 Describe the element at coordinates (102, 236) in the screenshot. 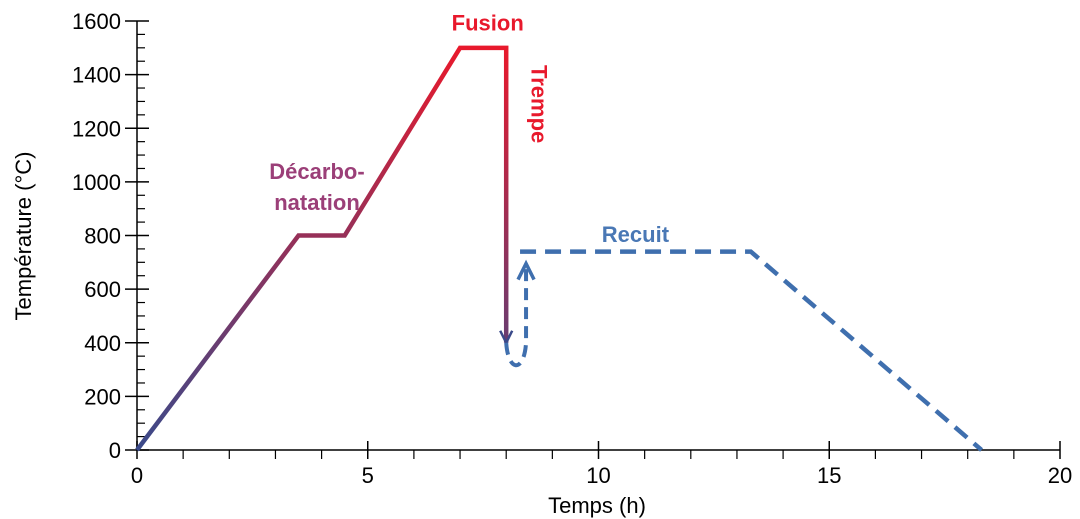

I see `y-tick-label: 800` at that location.